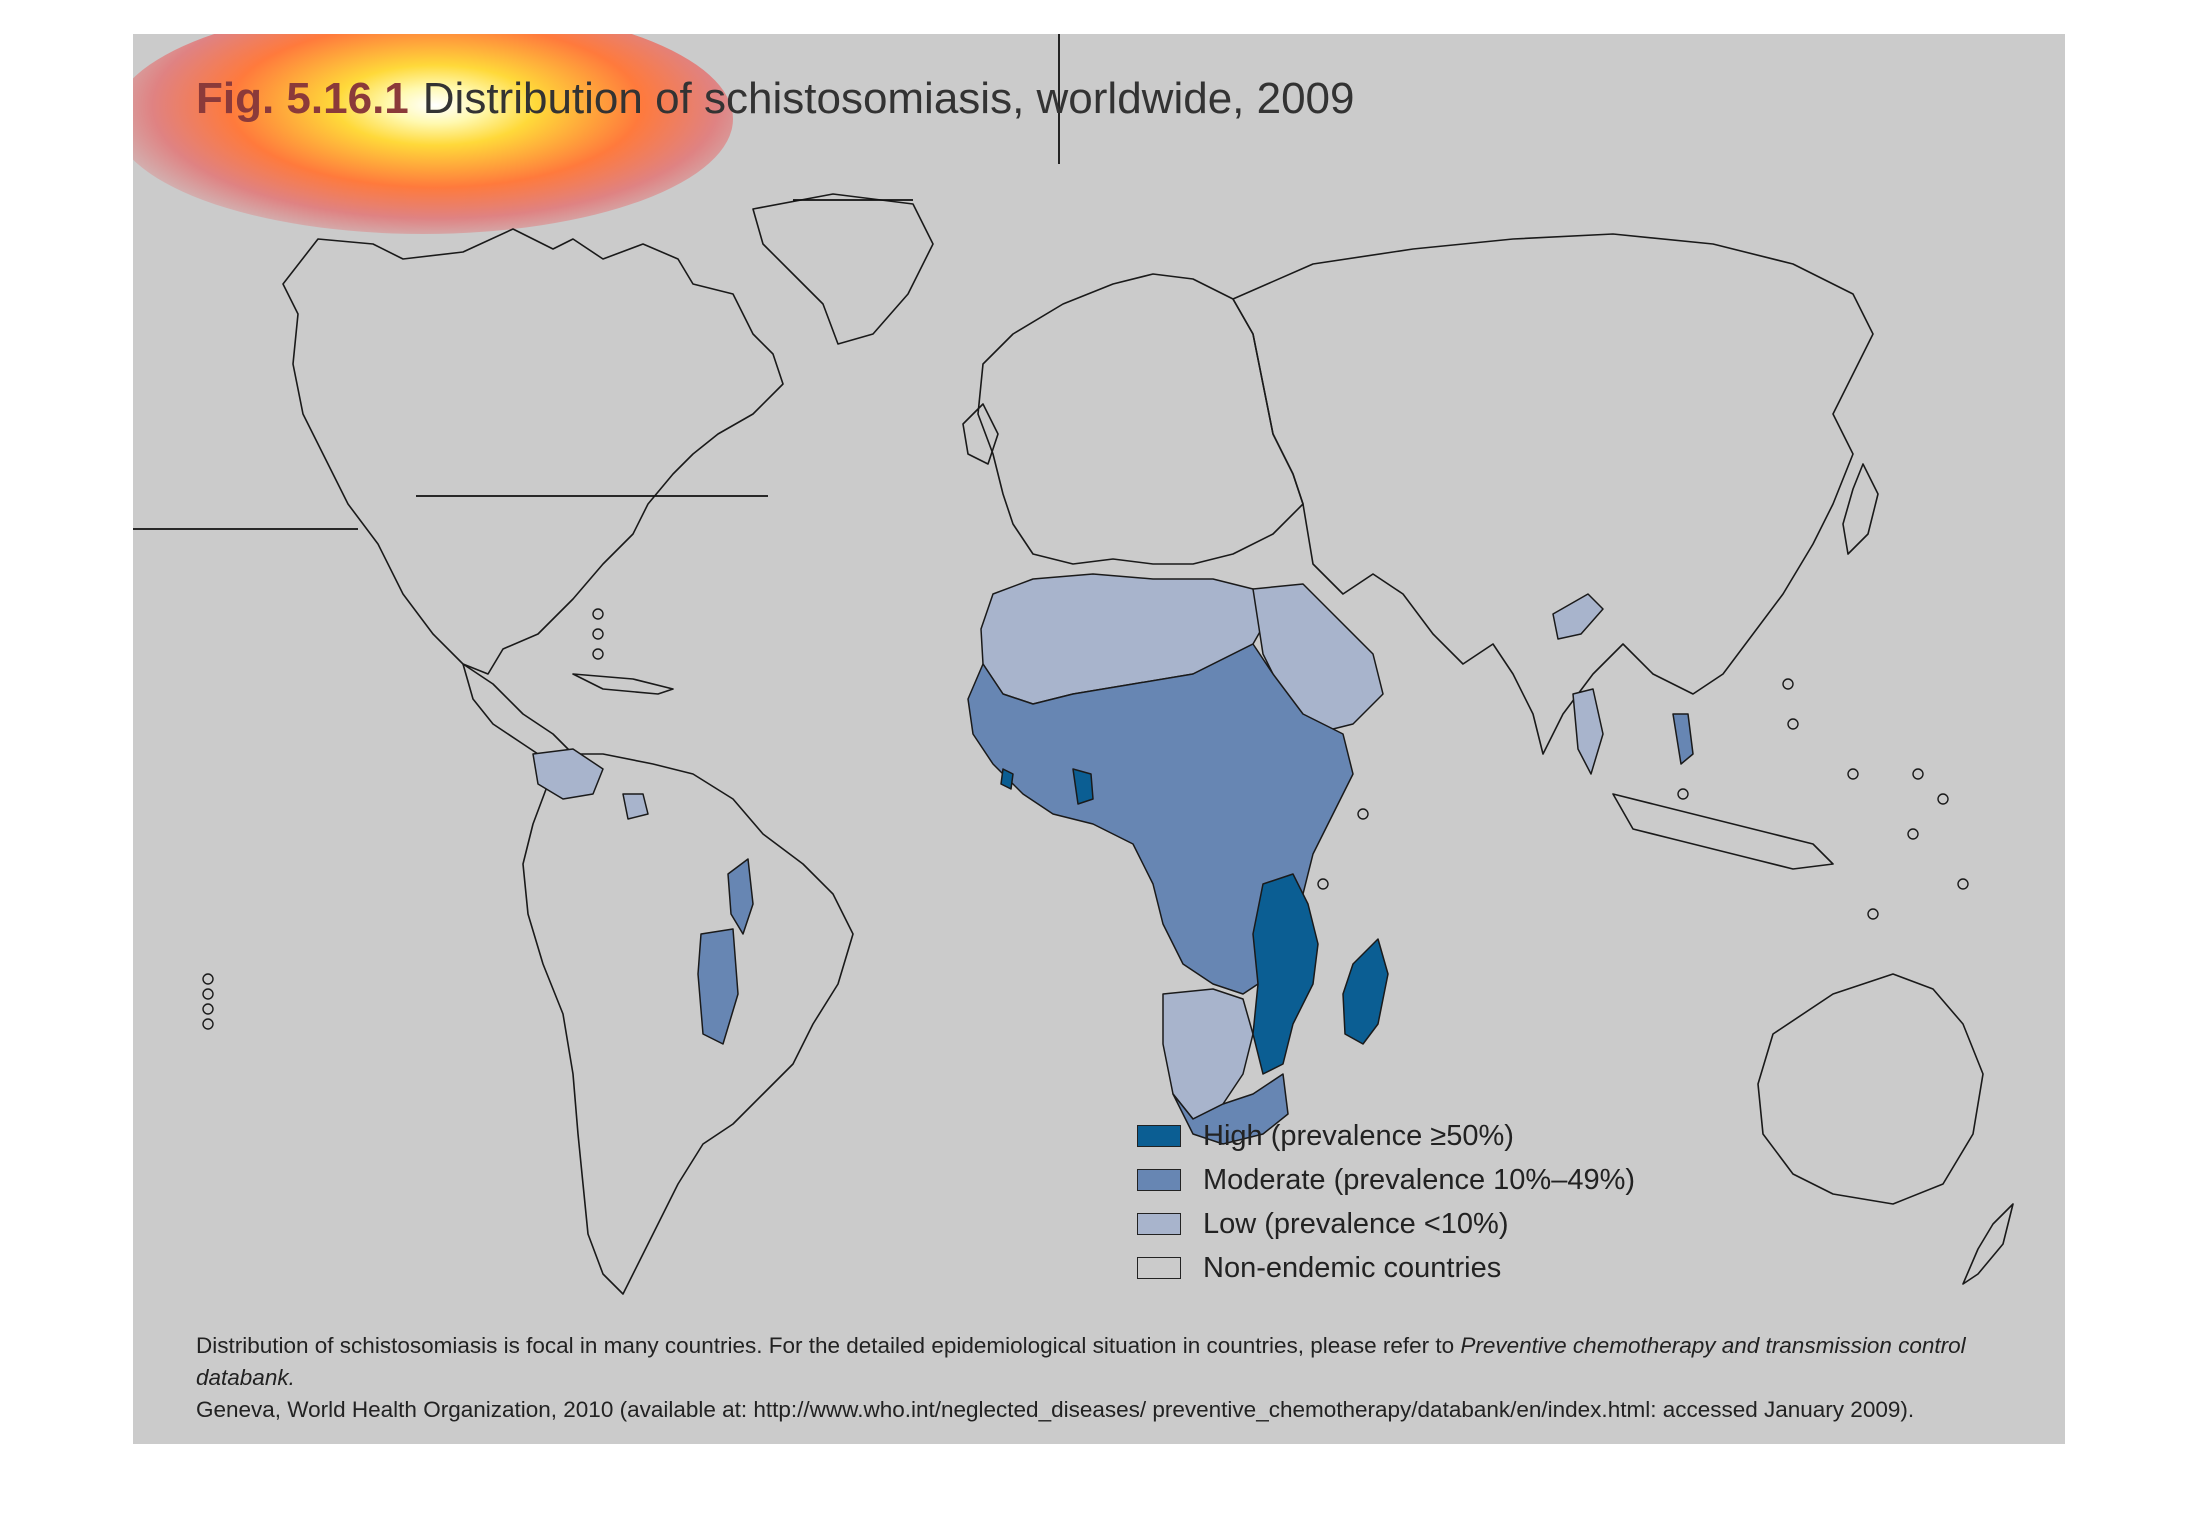 The image size is (2190, 1530). What do you see at coordinates (518, 714) in the screenshot?
I see `central-america-outline` at bounding box center [518, 714].